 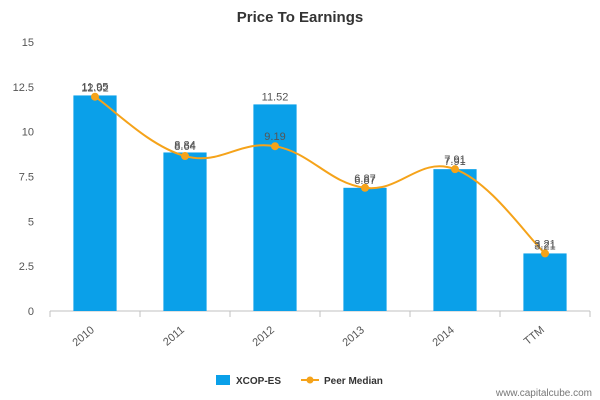 I want to click on bar-value-label: 6.87, so click(x=364, y=181).